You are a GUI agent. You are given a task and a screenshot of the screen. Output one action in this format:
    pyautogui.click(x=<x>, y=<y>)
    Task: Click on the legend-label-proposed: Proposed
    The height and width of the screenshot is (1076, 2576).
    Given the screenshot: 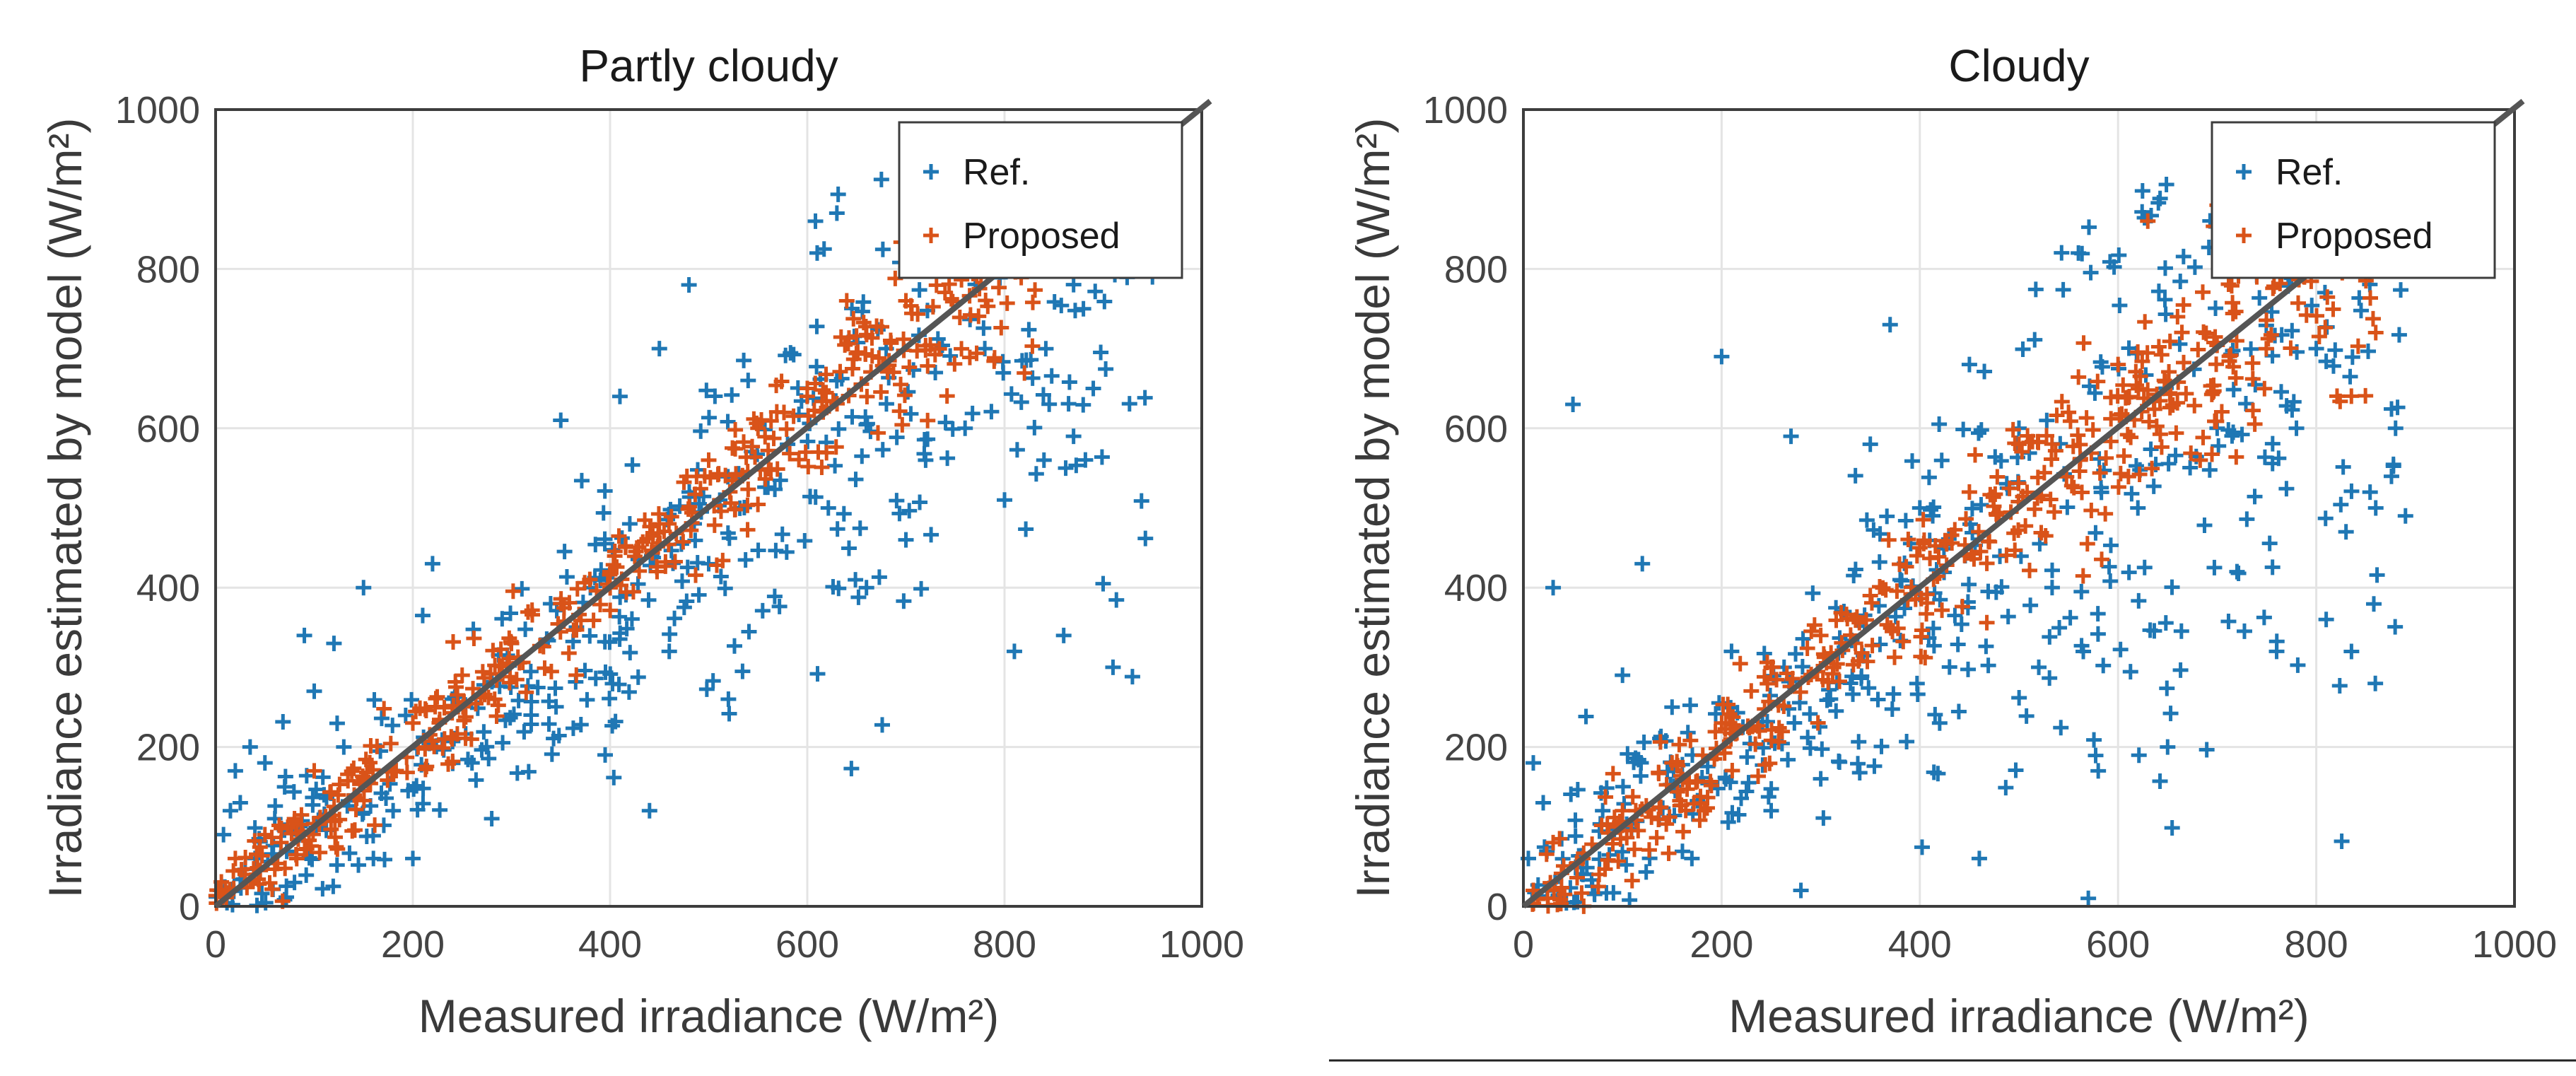 What is the action you would take?
    pyautogui.click(x=1042, y=236)
    